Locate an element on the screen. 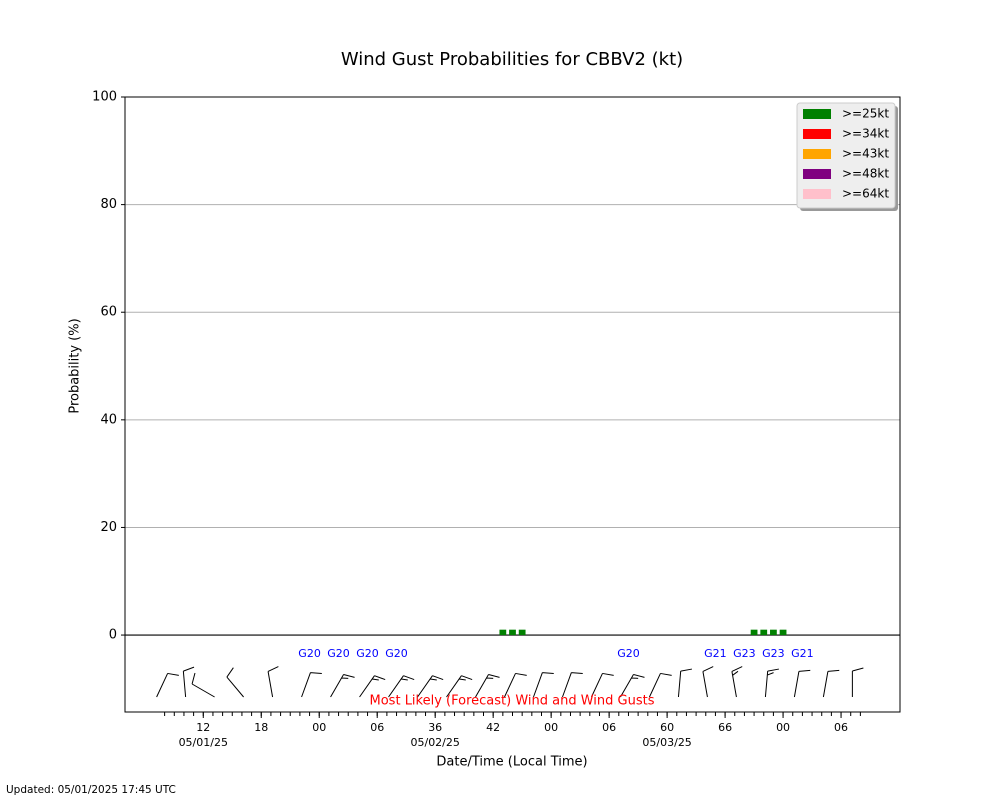  x-date-label: 05/01/25 is located at coordinates (203, 742).